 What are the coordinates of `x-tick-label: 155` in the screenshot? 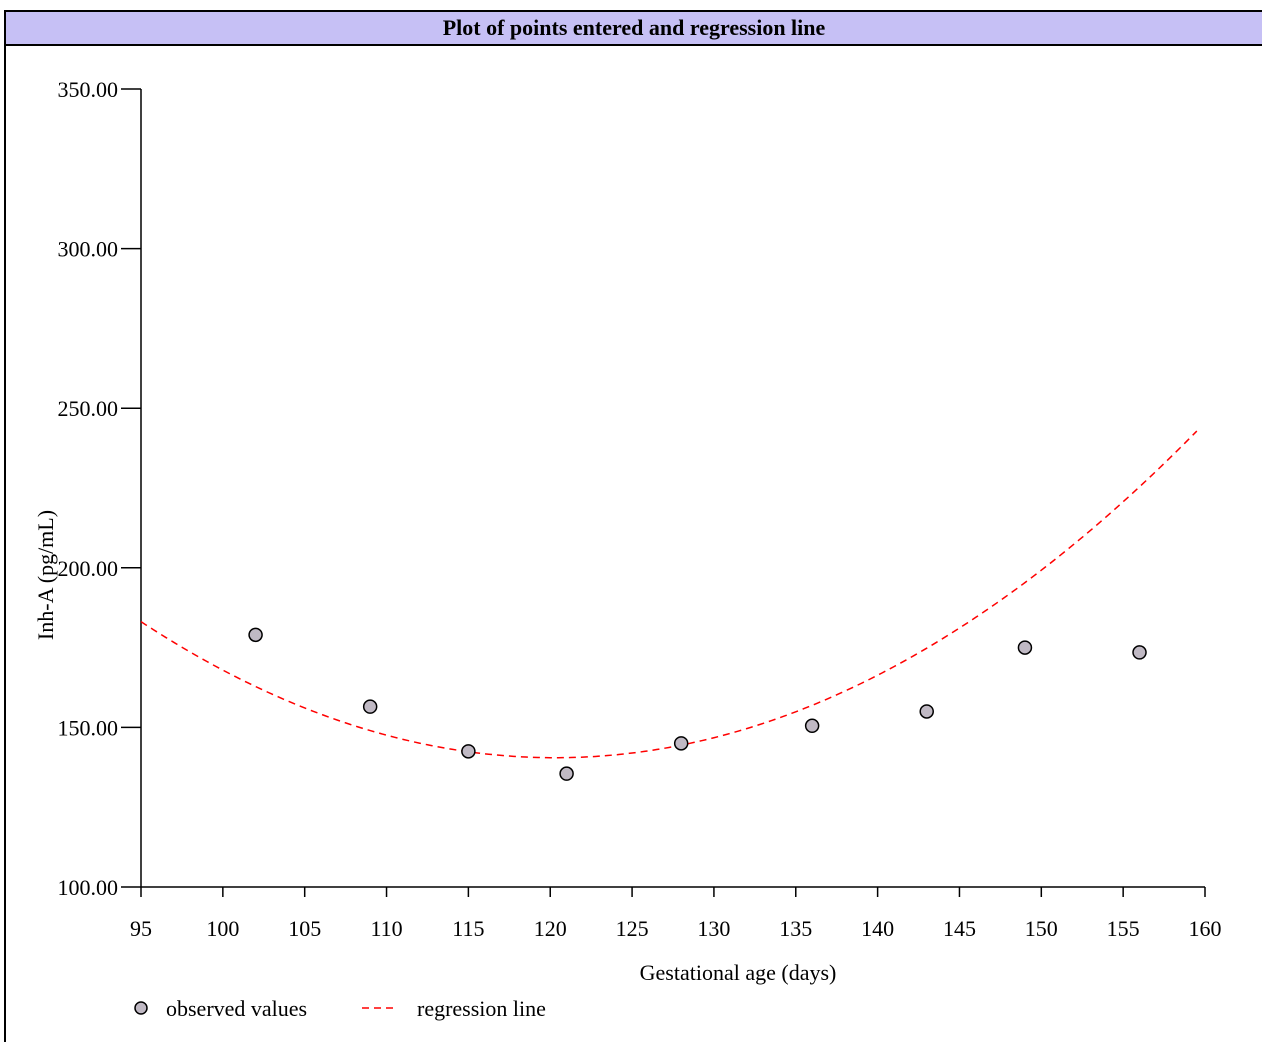 It's located at (1123, 928).